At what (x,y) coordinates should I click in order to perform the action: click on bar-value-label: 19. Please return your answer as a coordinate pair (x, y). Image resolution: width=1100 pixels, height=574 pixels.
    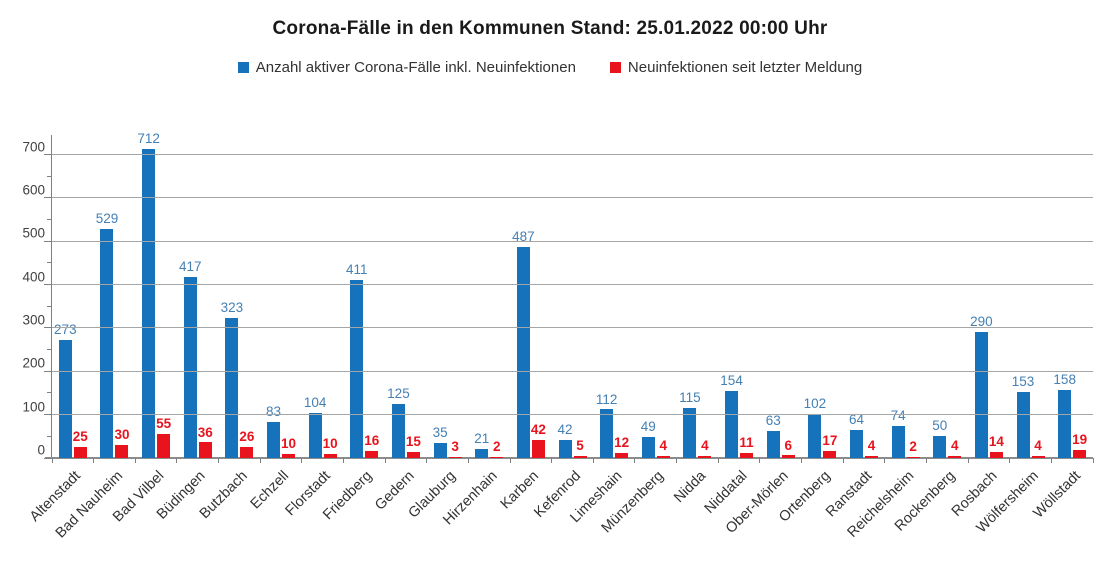
    Looking at the image, I should click on (1080, 439).